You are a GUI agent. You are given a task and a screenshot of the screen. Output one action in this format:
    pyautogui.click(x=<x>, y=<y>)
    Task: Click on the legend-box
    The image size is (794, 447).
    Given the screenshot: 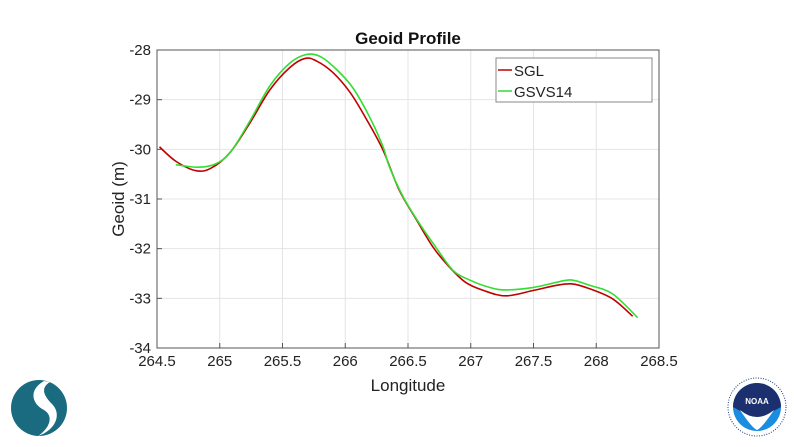 What is the action you would take?
    pyautogui.click(x=574, y=80)
    